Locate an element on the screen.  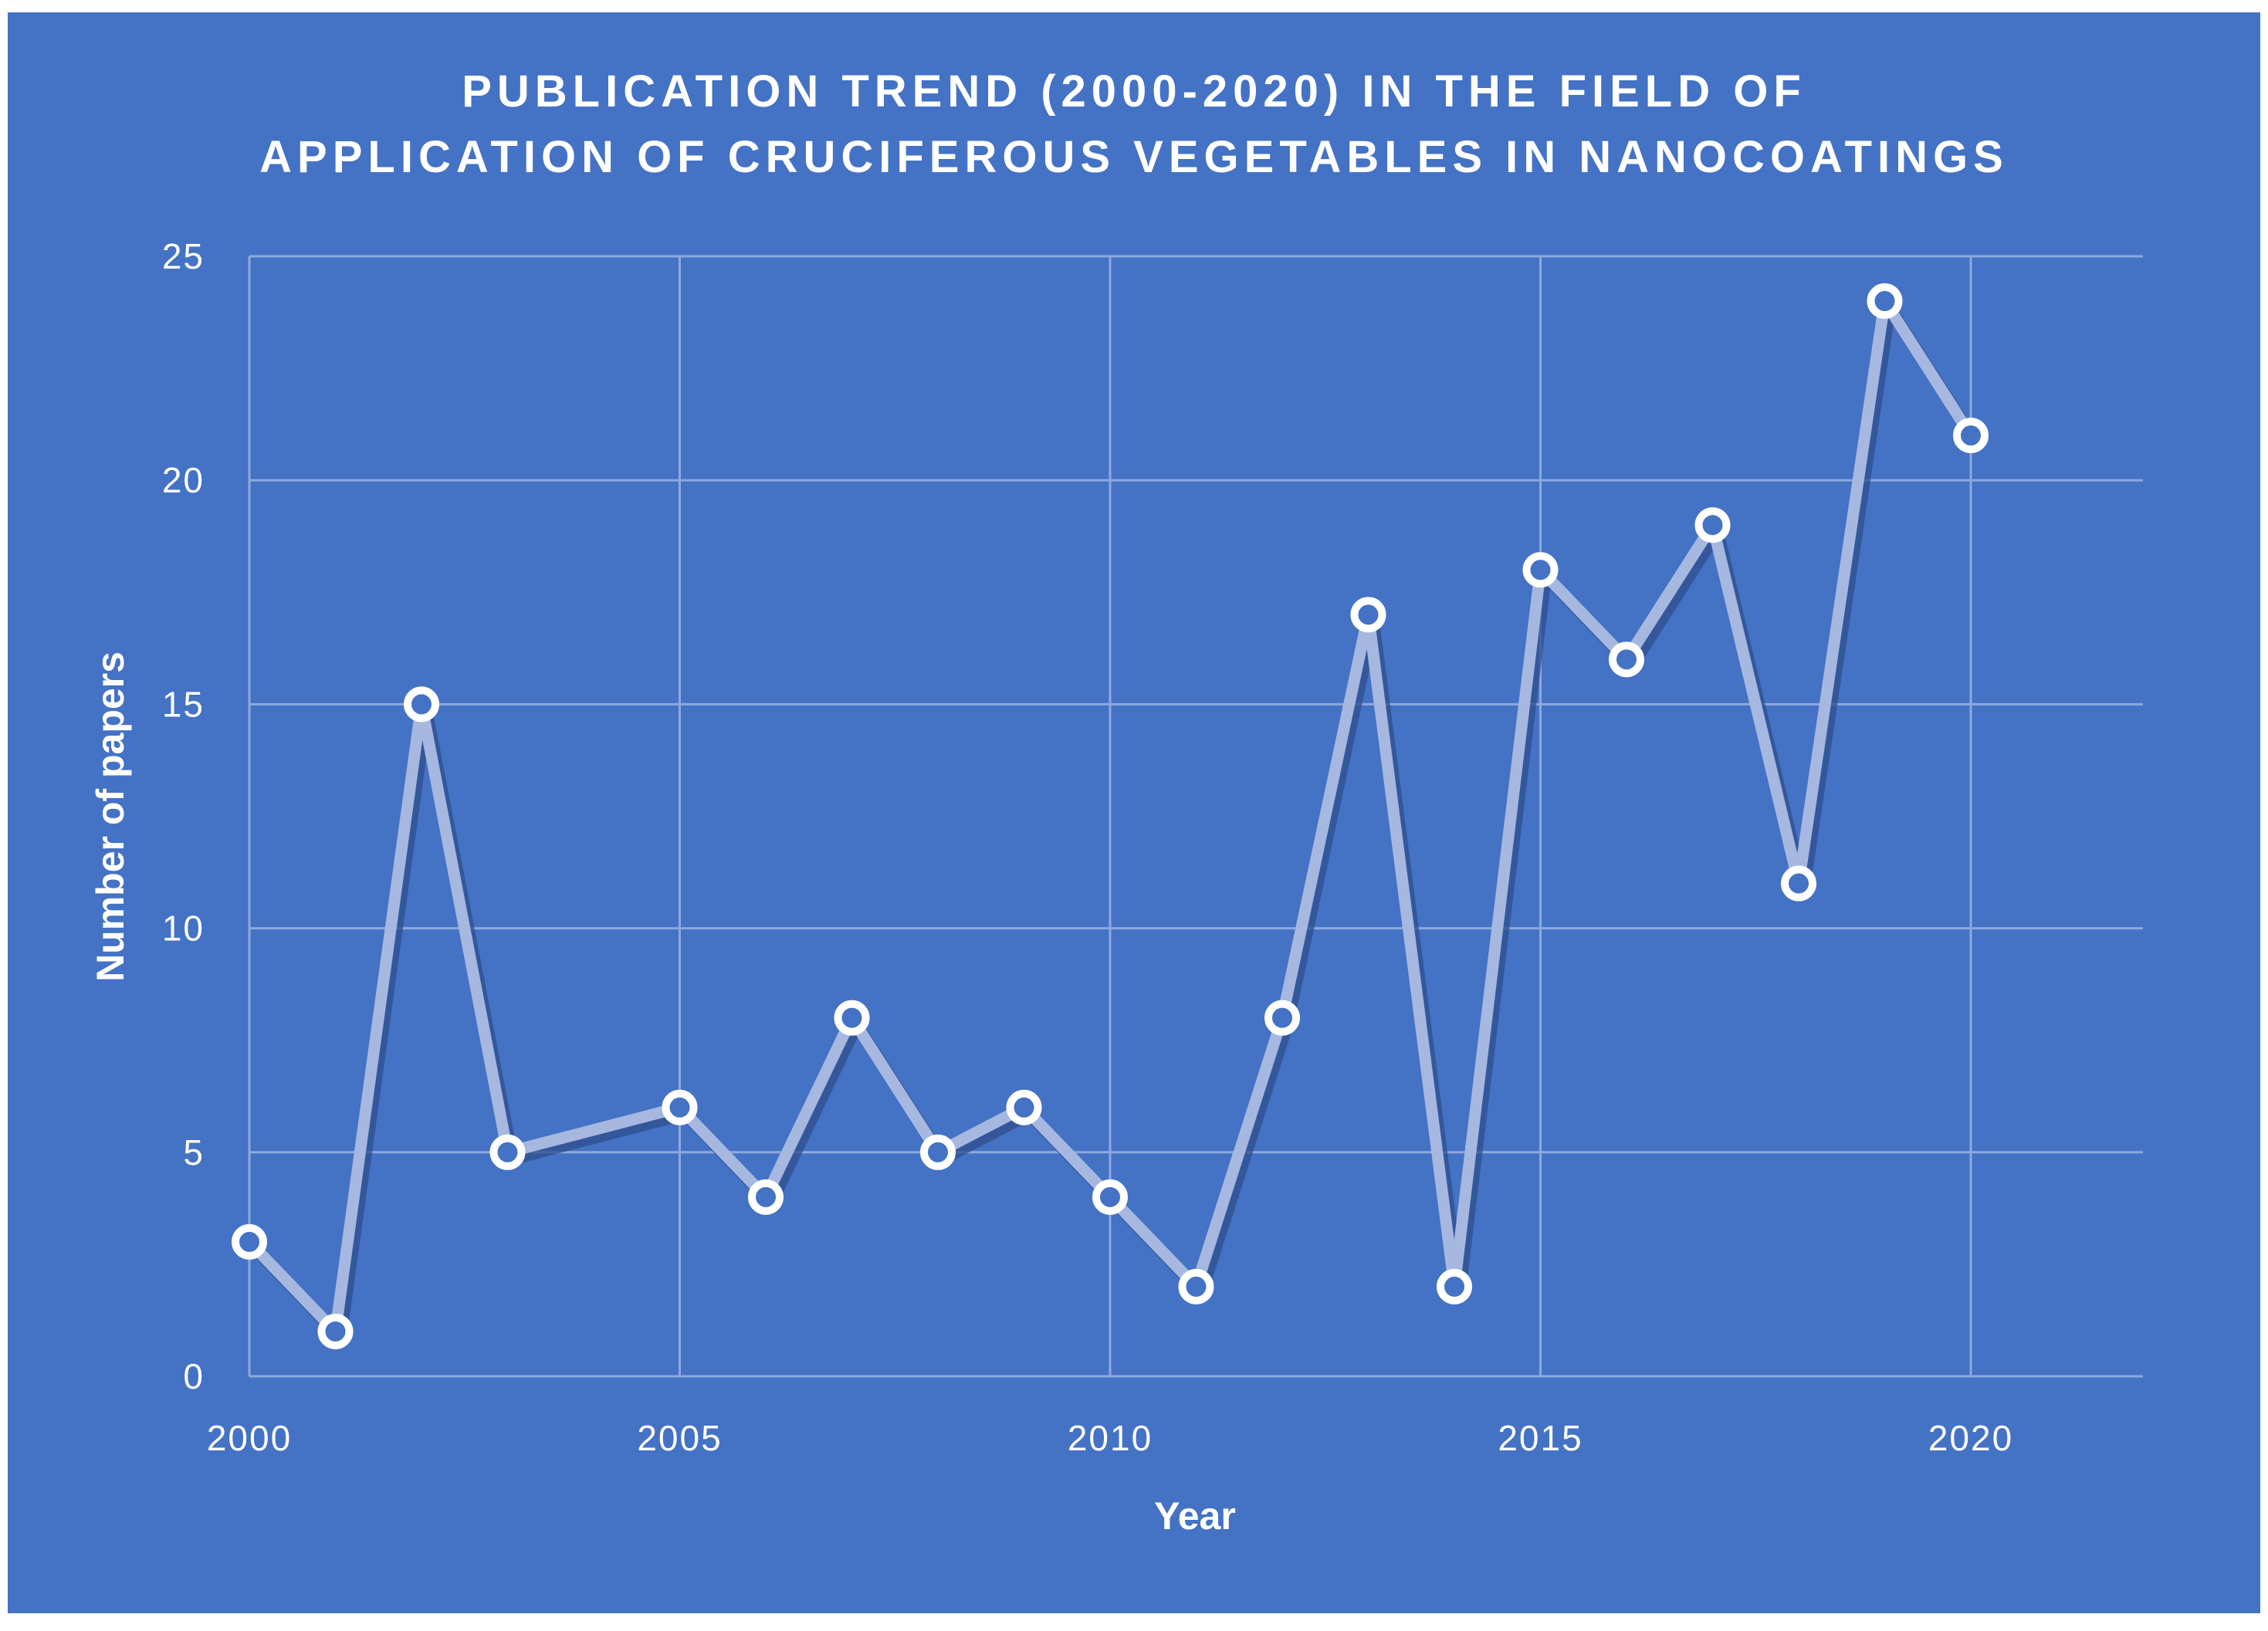
data-point-2009 is located at coordinates (1024, 1107).